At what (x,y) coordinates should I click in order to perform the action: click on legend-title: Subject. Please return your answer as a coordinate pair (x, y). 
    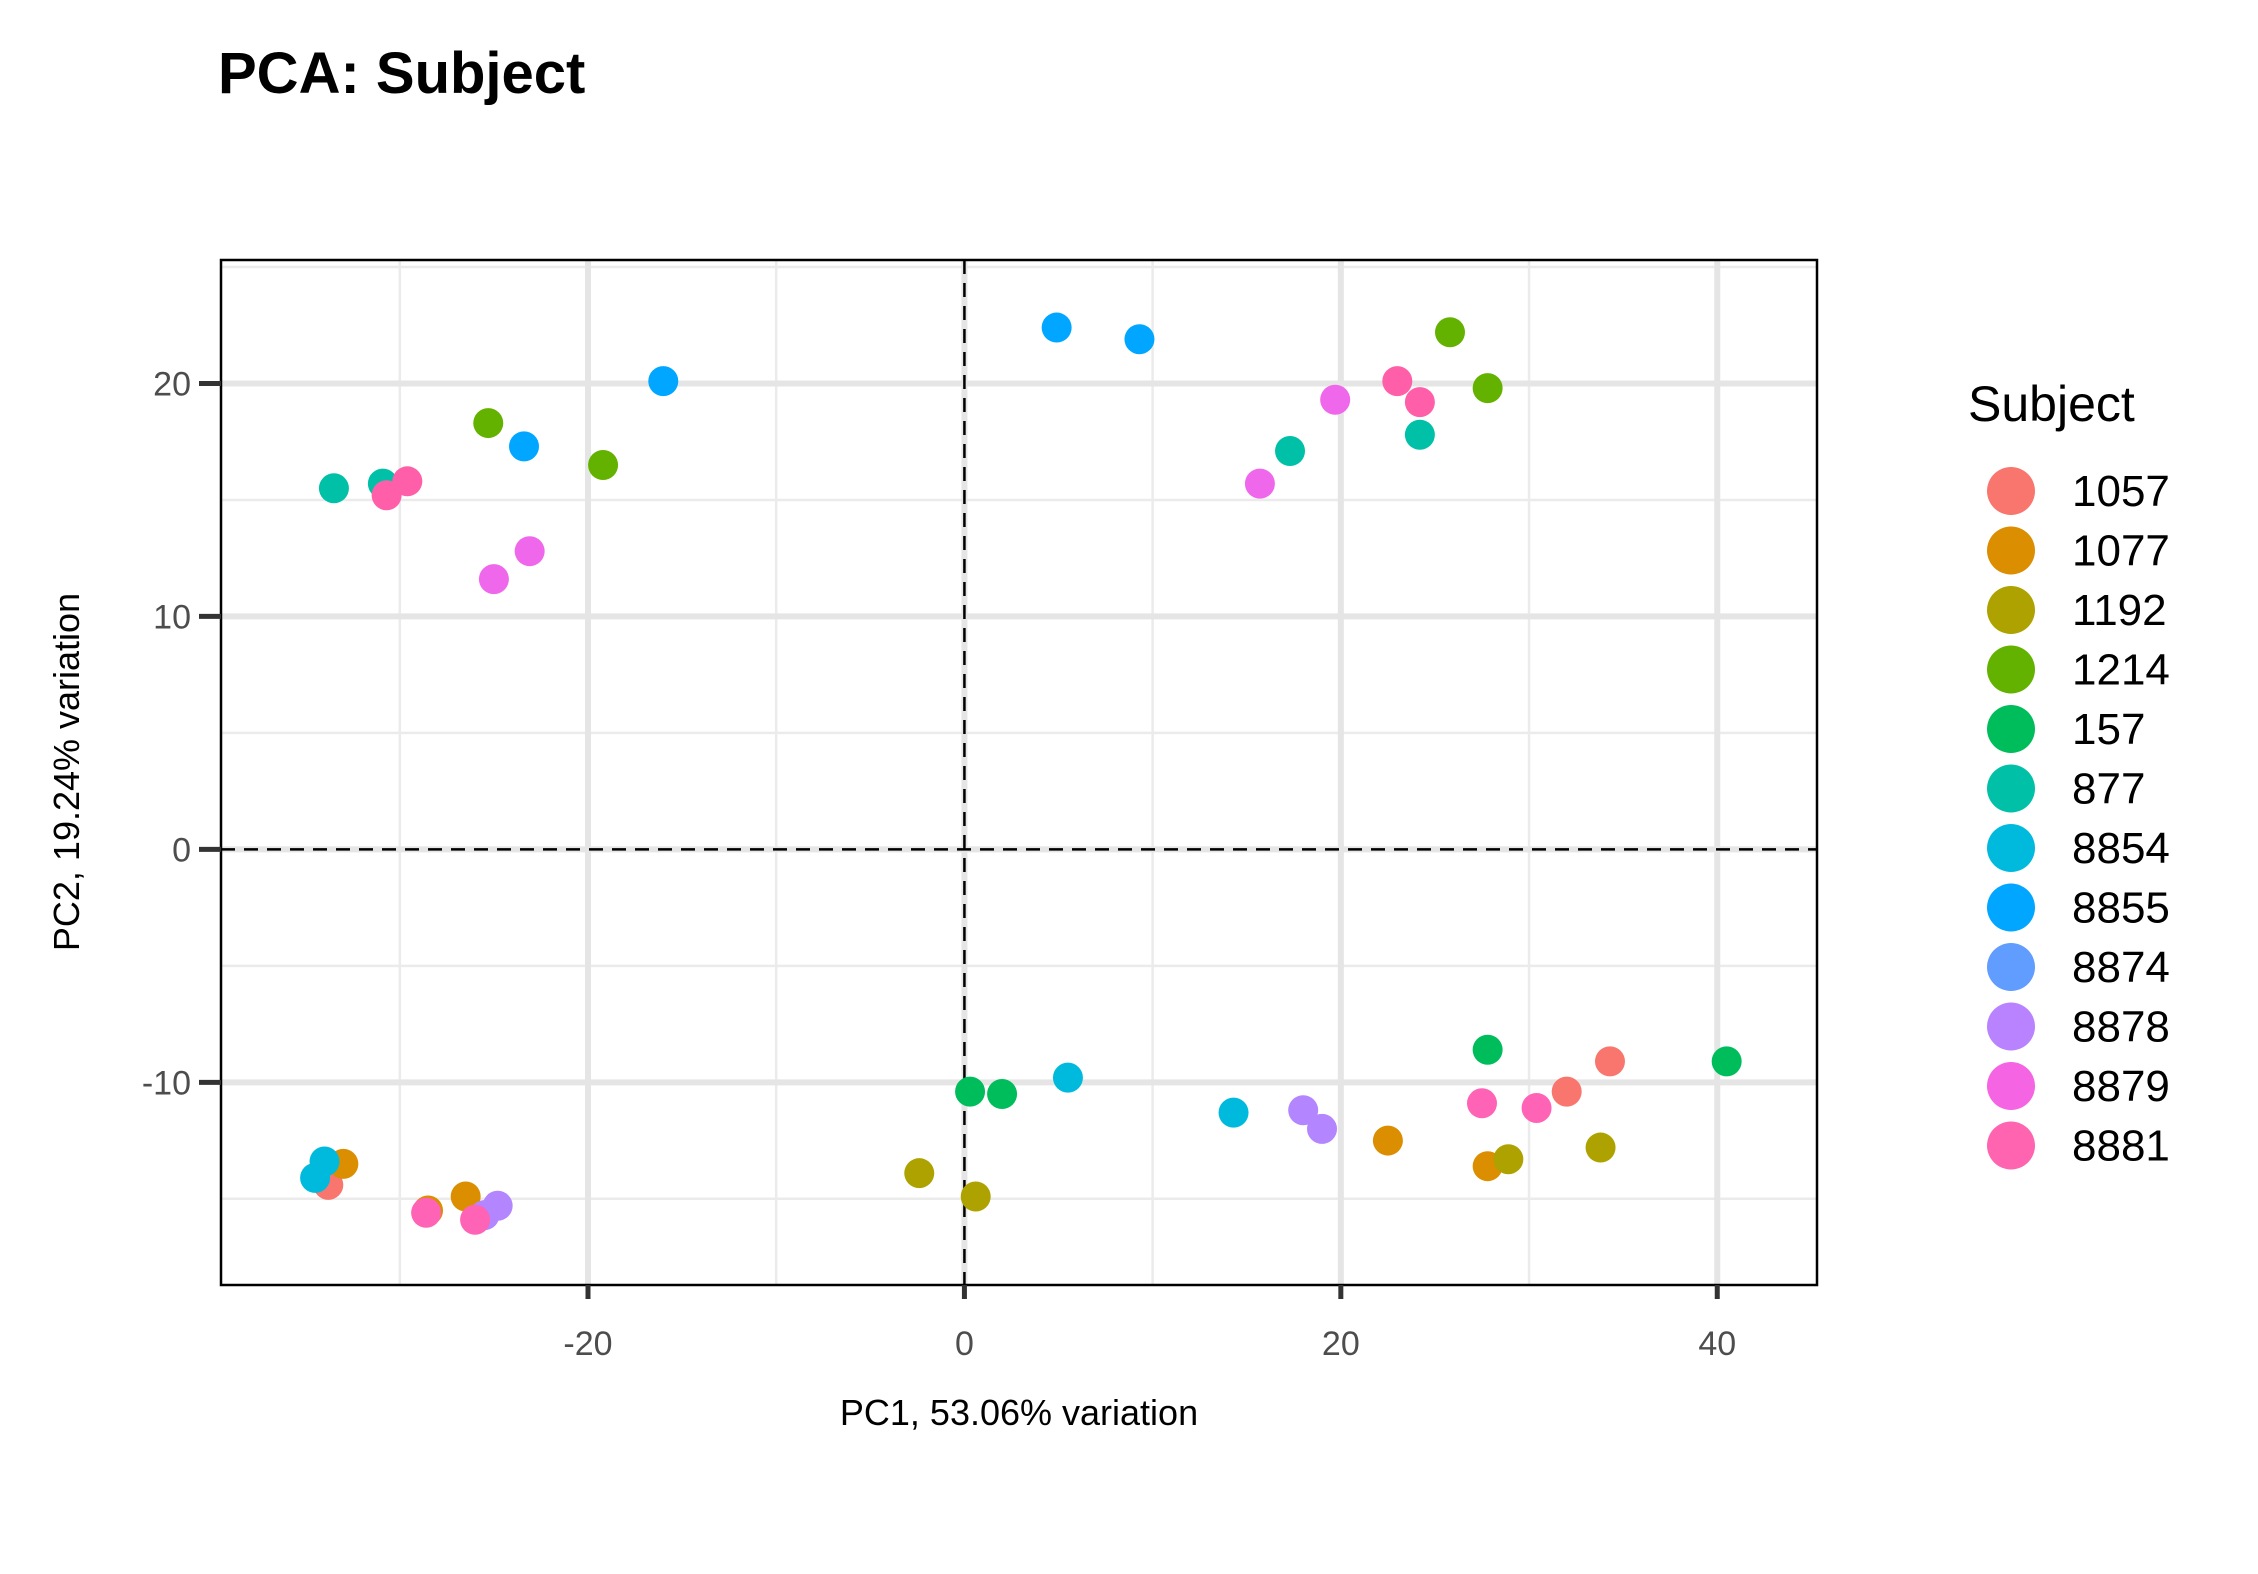
    Looking at the image, I should click on (2051, 404).